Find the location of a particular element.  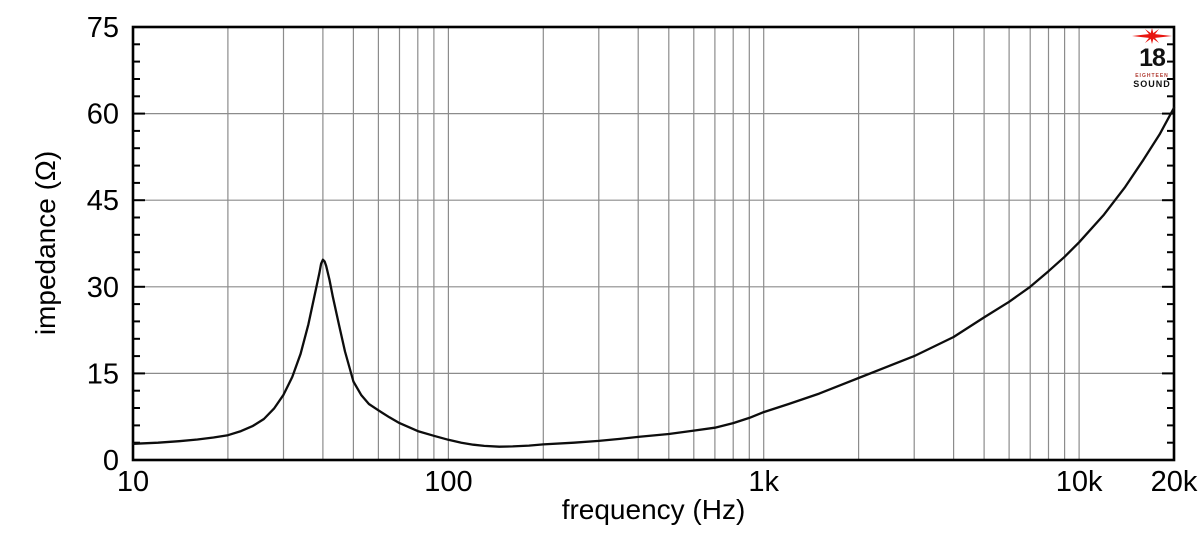

logo-star-icon is located at coordinates (1152, 36).